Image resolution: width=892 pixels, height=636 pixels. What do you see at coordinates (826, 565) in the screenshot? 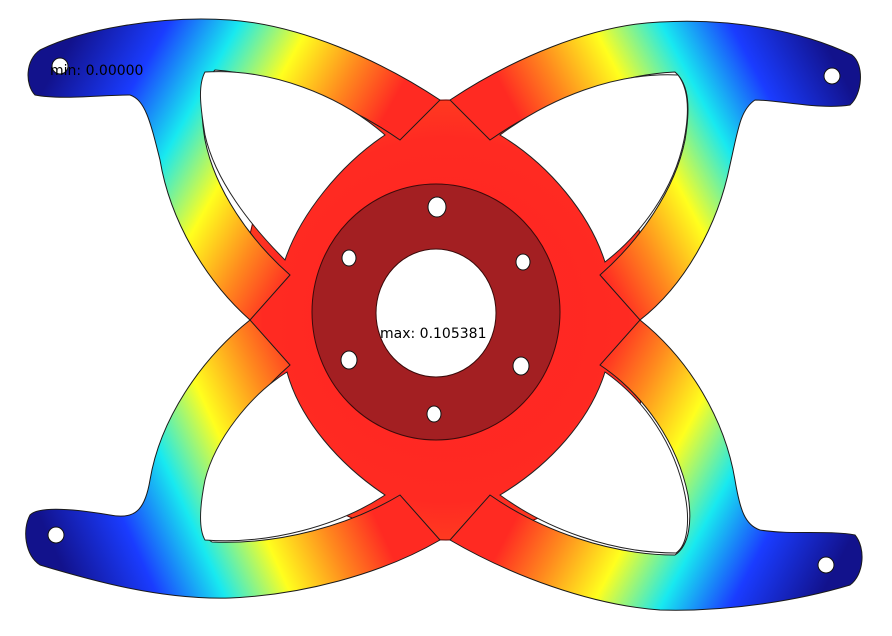
I see `mount-hole-bottom-right` at bounding box center [826, 565].